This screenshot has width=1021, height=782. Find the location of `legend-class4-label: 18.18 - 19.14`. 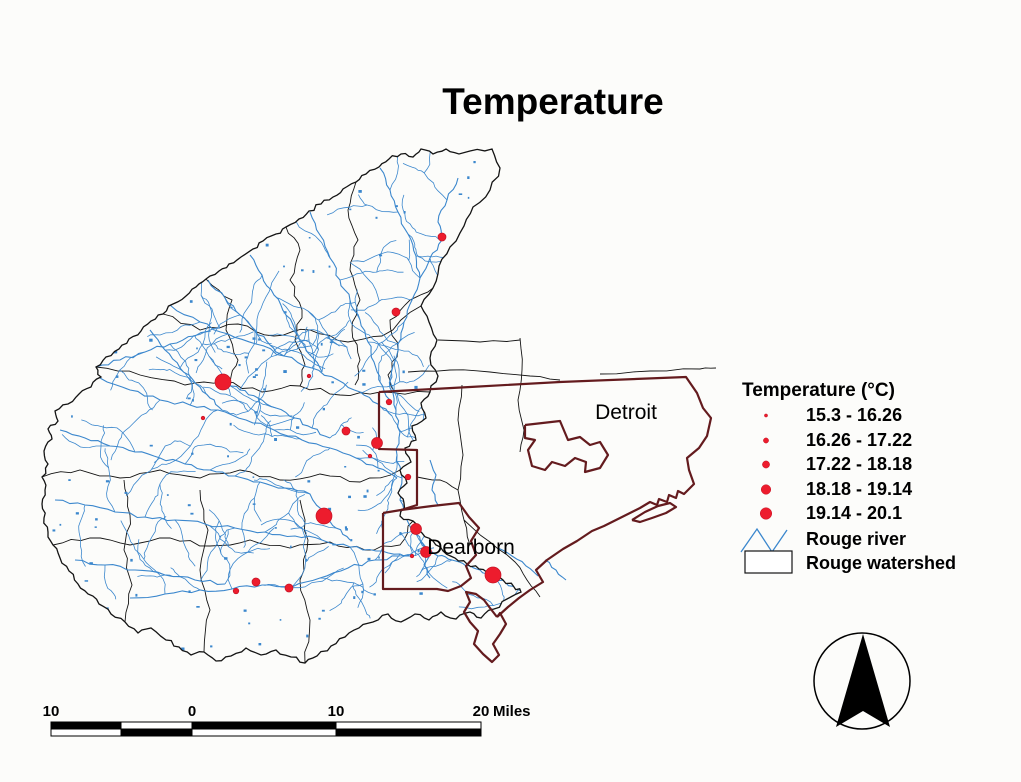

legend-class4-label: 18.18 - 19.14 is located at coordinates (859, 489).